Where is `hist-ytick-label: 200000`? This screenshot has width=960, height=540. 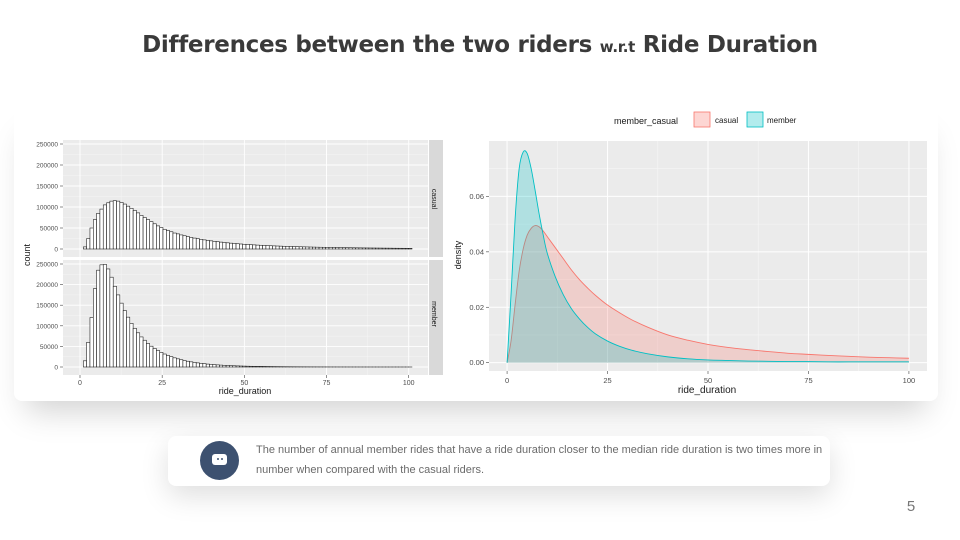 hist-ytick-label: 200000 is located at coordinates (47, 285).